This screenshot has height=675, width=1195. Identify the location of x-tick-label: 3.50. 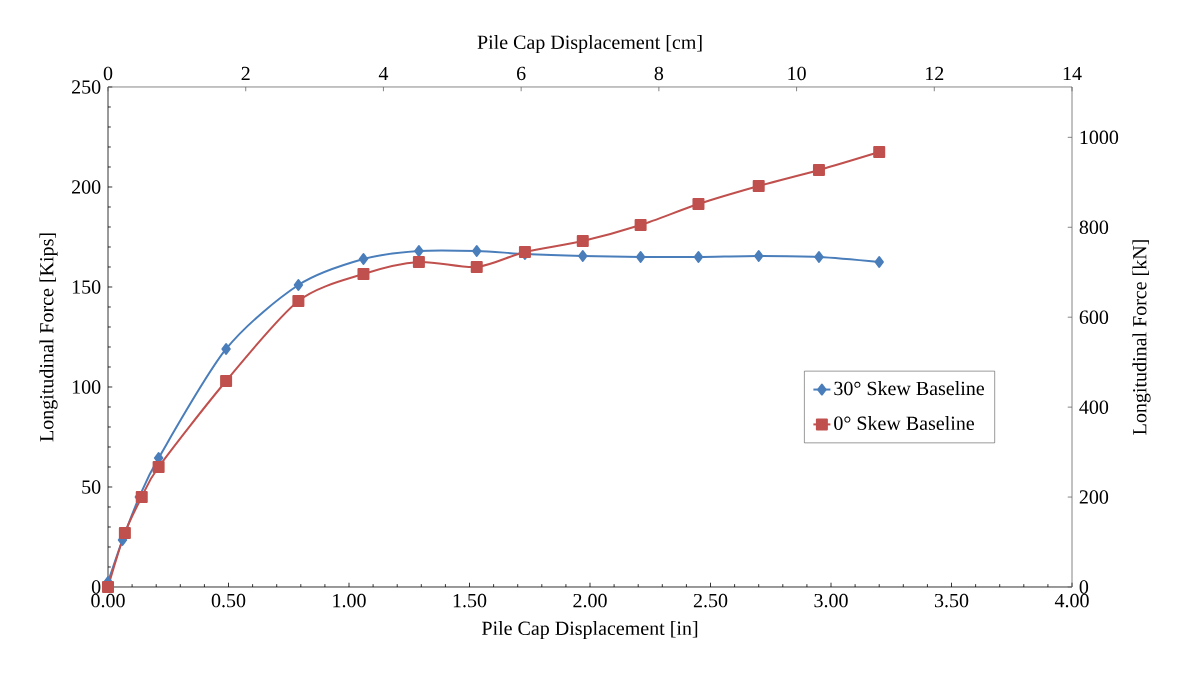
(951, 600).